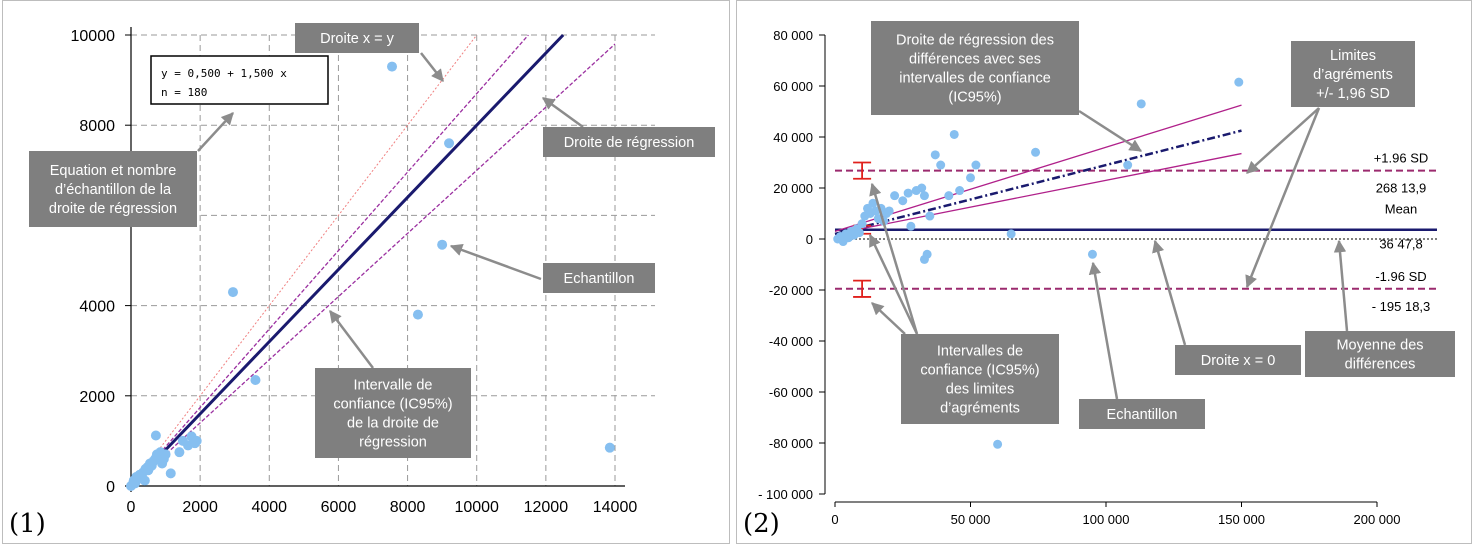 This screenshot has height=546, width=1474. Describe the element at coordinates (1353, 74) in the screenshot. I see `callout-box-limits` at that location.